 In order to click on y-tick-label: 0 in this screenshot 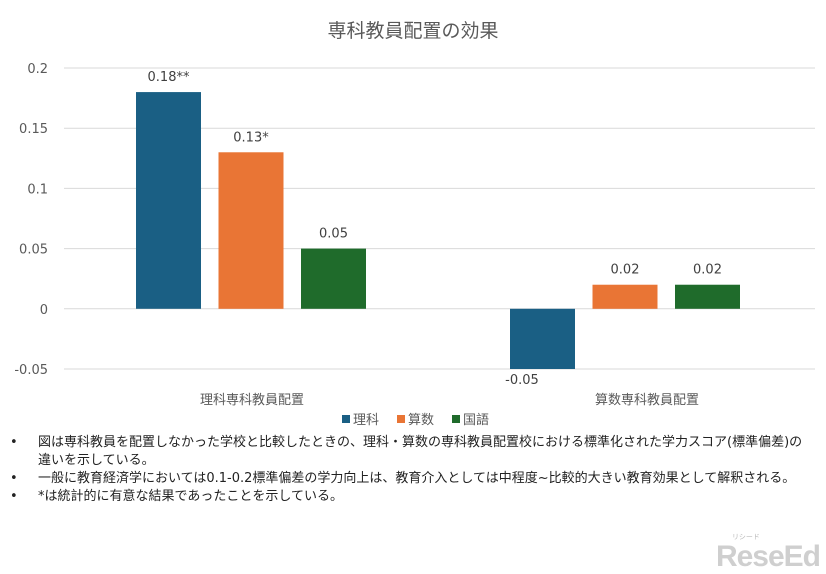, I will do `click(44, 310)`.